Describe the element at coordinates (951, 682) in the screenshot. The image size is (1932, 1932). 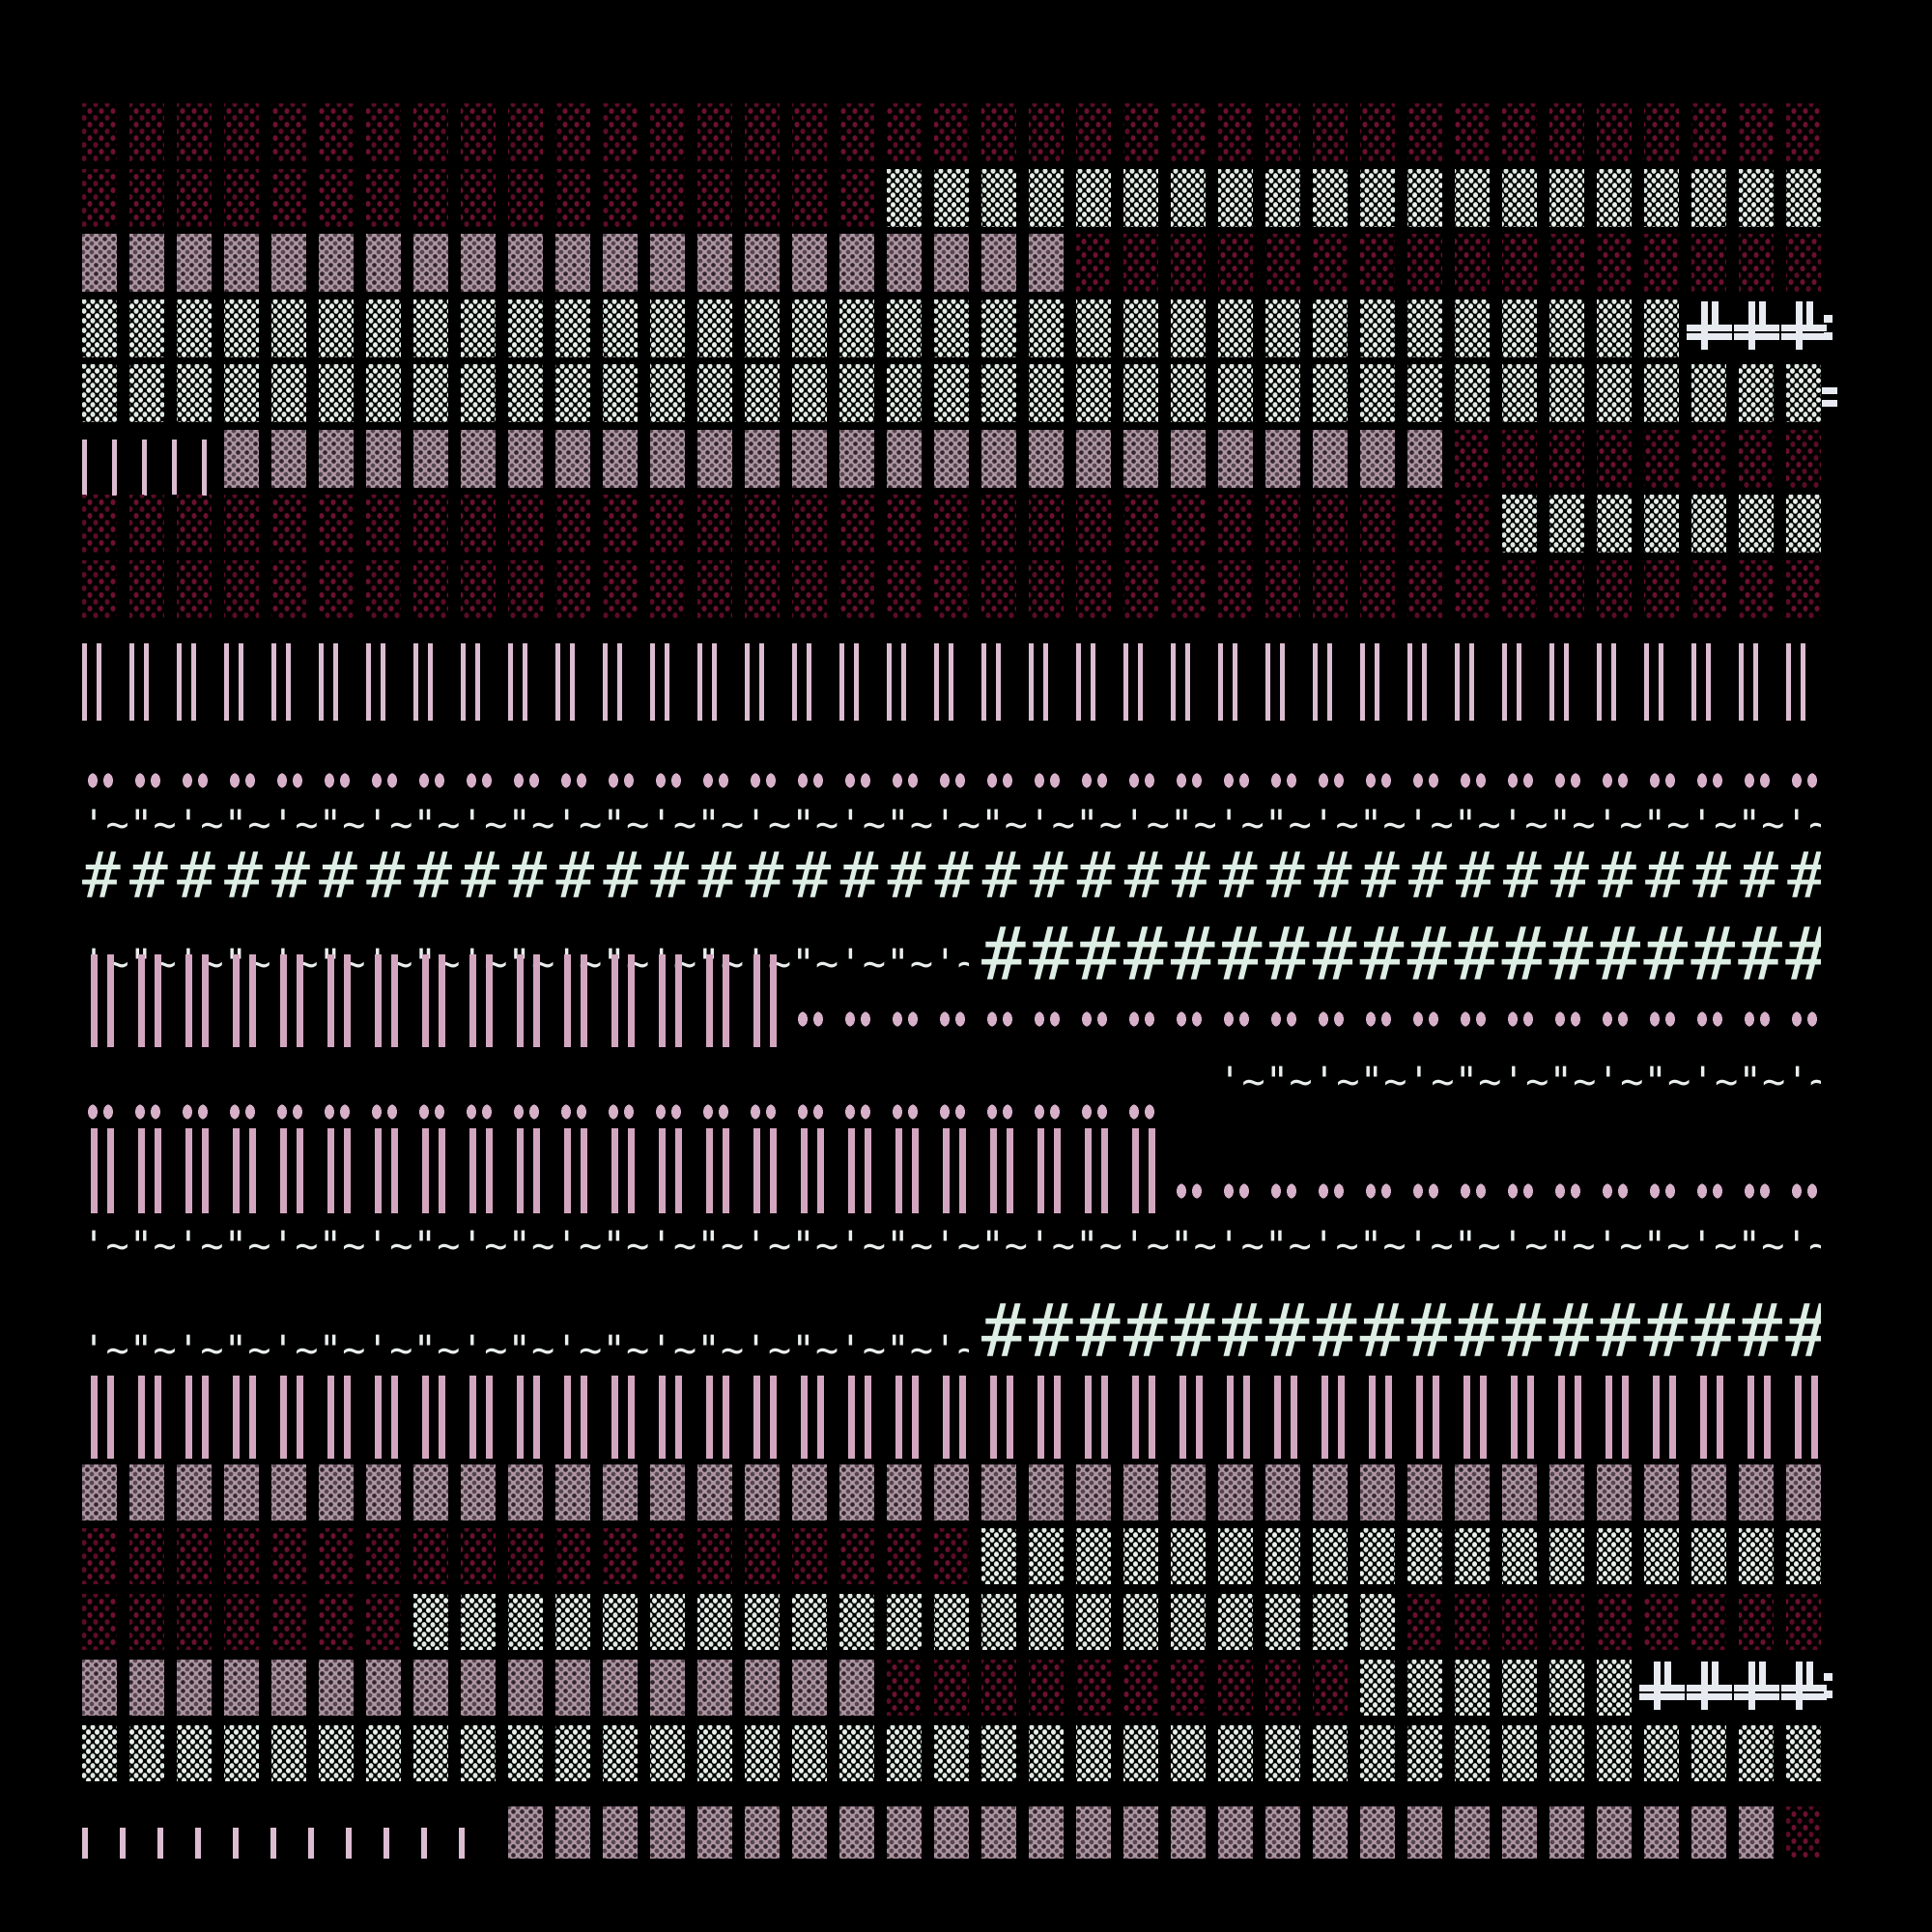
I see `tall-bars-pattern` at that location.